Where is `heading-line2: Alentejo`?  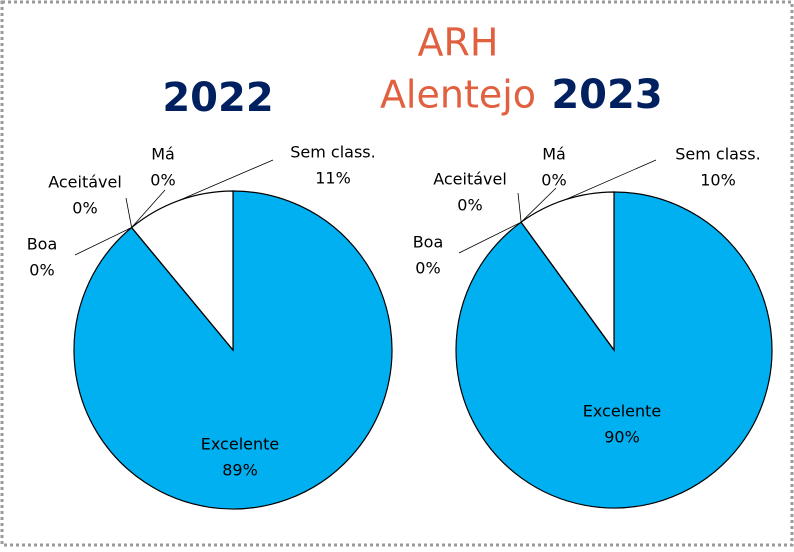
heading-line2: Alentejo is located at coordinates (458, 95).